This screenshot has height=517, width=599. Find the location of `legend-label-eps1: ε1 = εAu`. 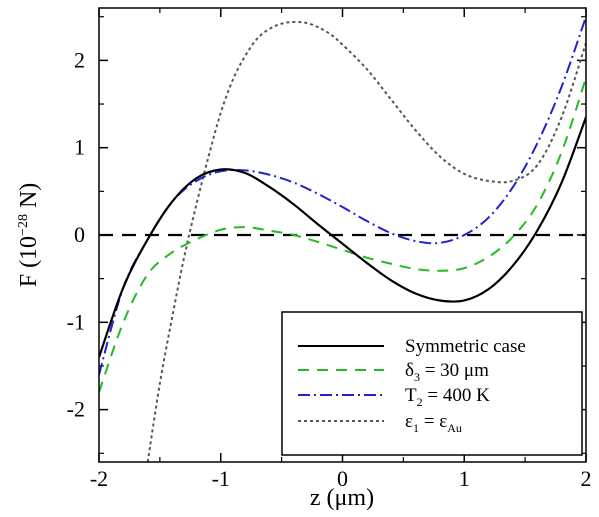

legend-label-eps1: ε1 = εAu is located at coordinates (433, 423).